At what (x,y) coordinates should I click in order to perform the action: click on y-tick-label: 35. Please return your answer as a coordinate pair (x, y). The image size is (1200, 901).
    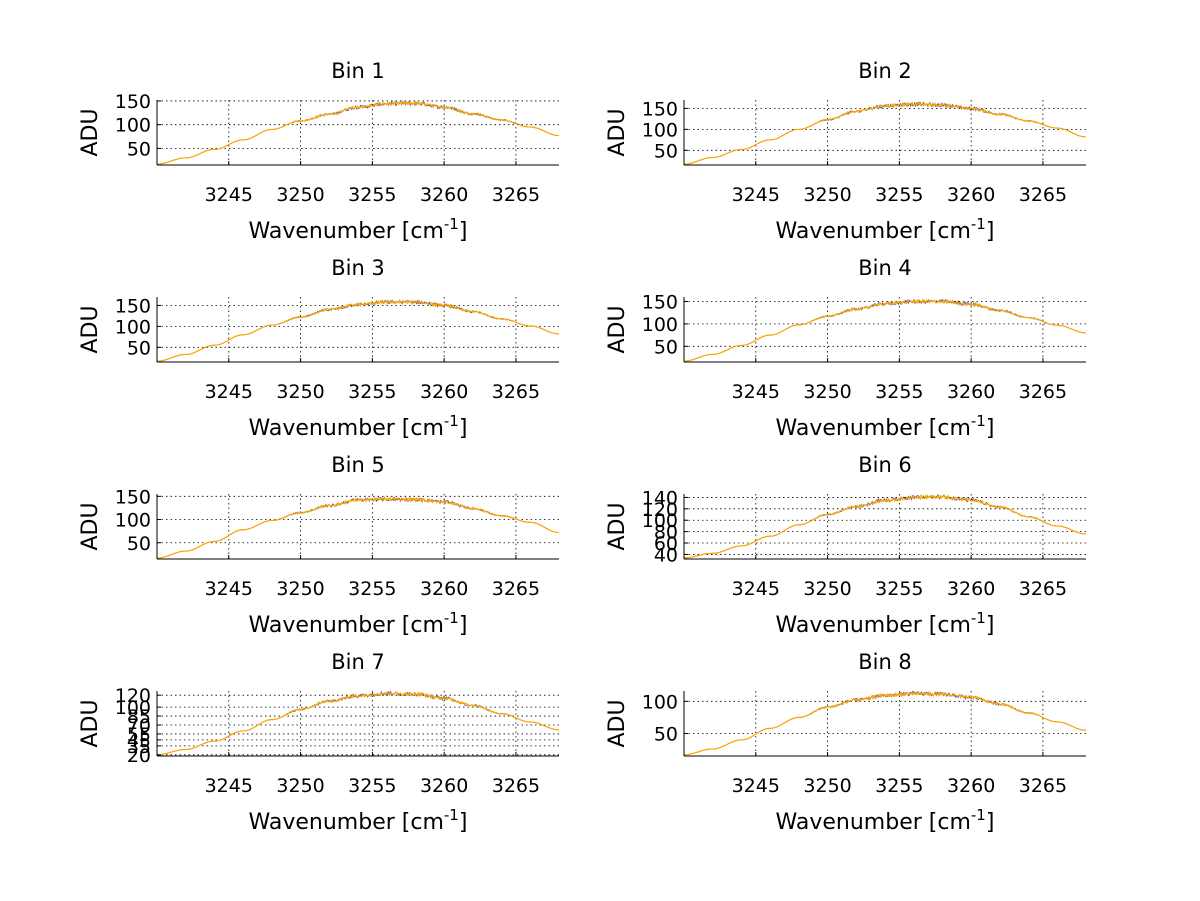
    Looking at the image, I should click on (139, 747).